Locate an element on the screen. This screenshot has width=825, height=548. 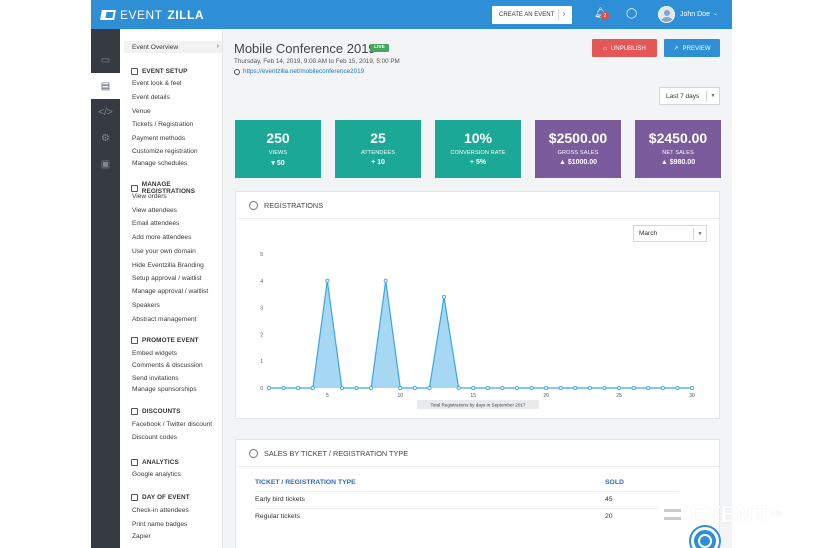
image-icon: ▣ is located at coordinates (105, 164).